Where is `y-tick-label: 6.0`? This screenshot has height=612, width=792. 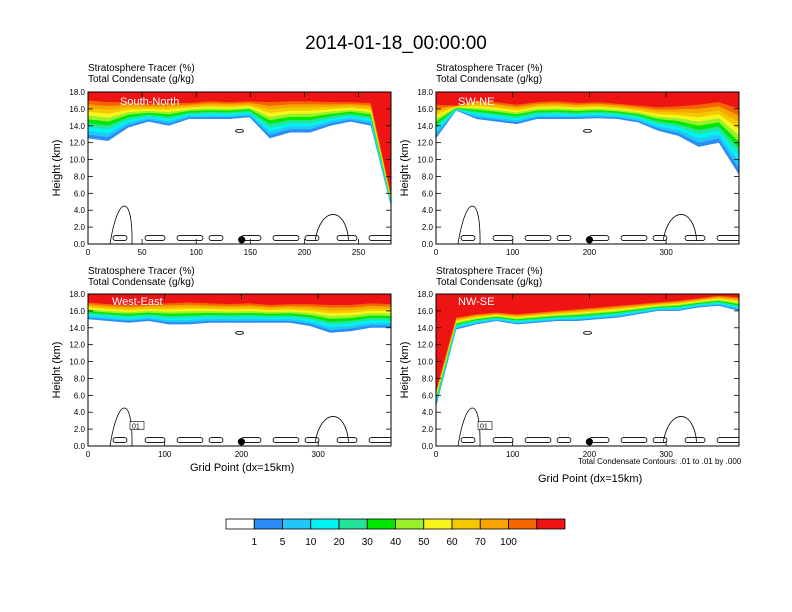
y-tick-label: 6.0 is located at coordinates (428, 193).